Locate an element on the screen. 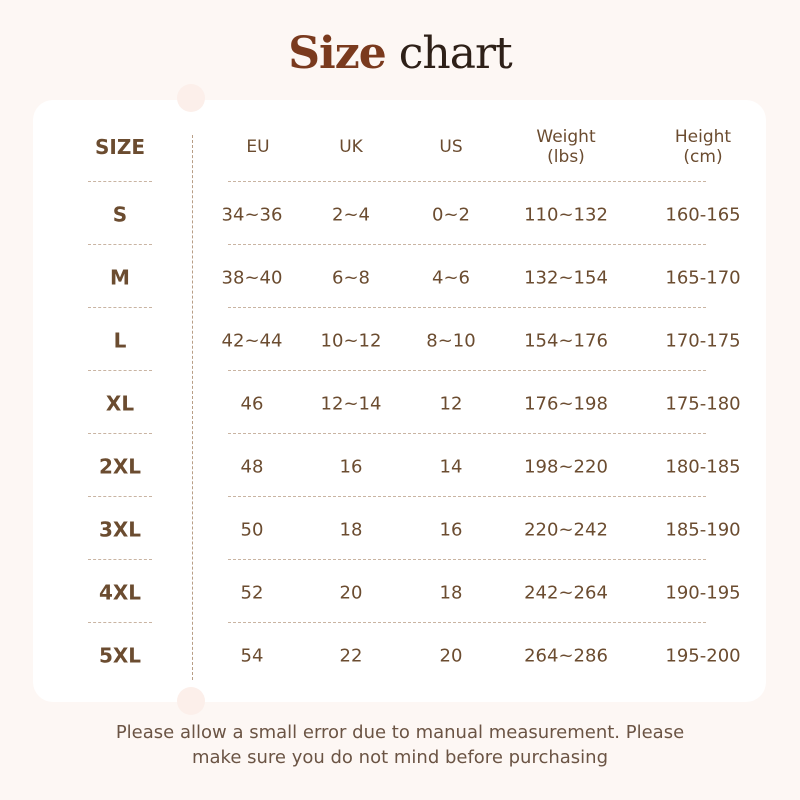 This screenshot has width=800, height=800. header-size: SIZE is located at coordinates (120, 147).